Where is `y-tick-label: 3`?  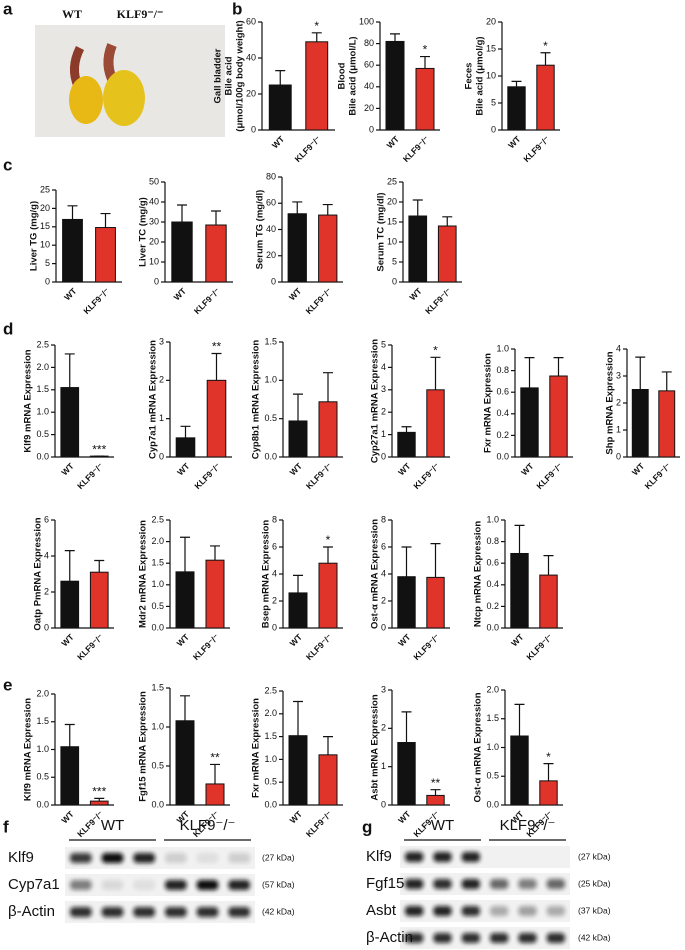 y-tick-label: 3 is located at coordinates (161, 341).